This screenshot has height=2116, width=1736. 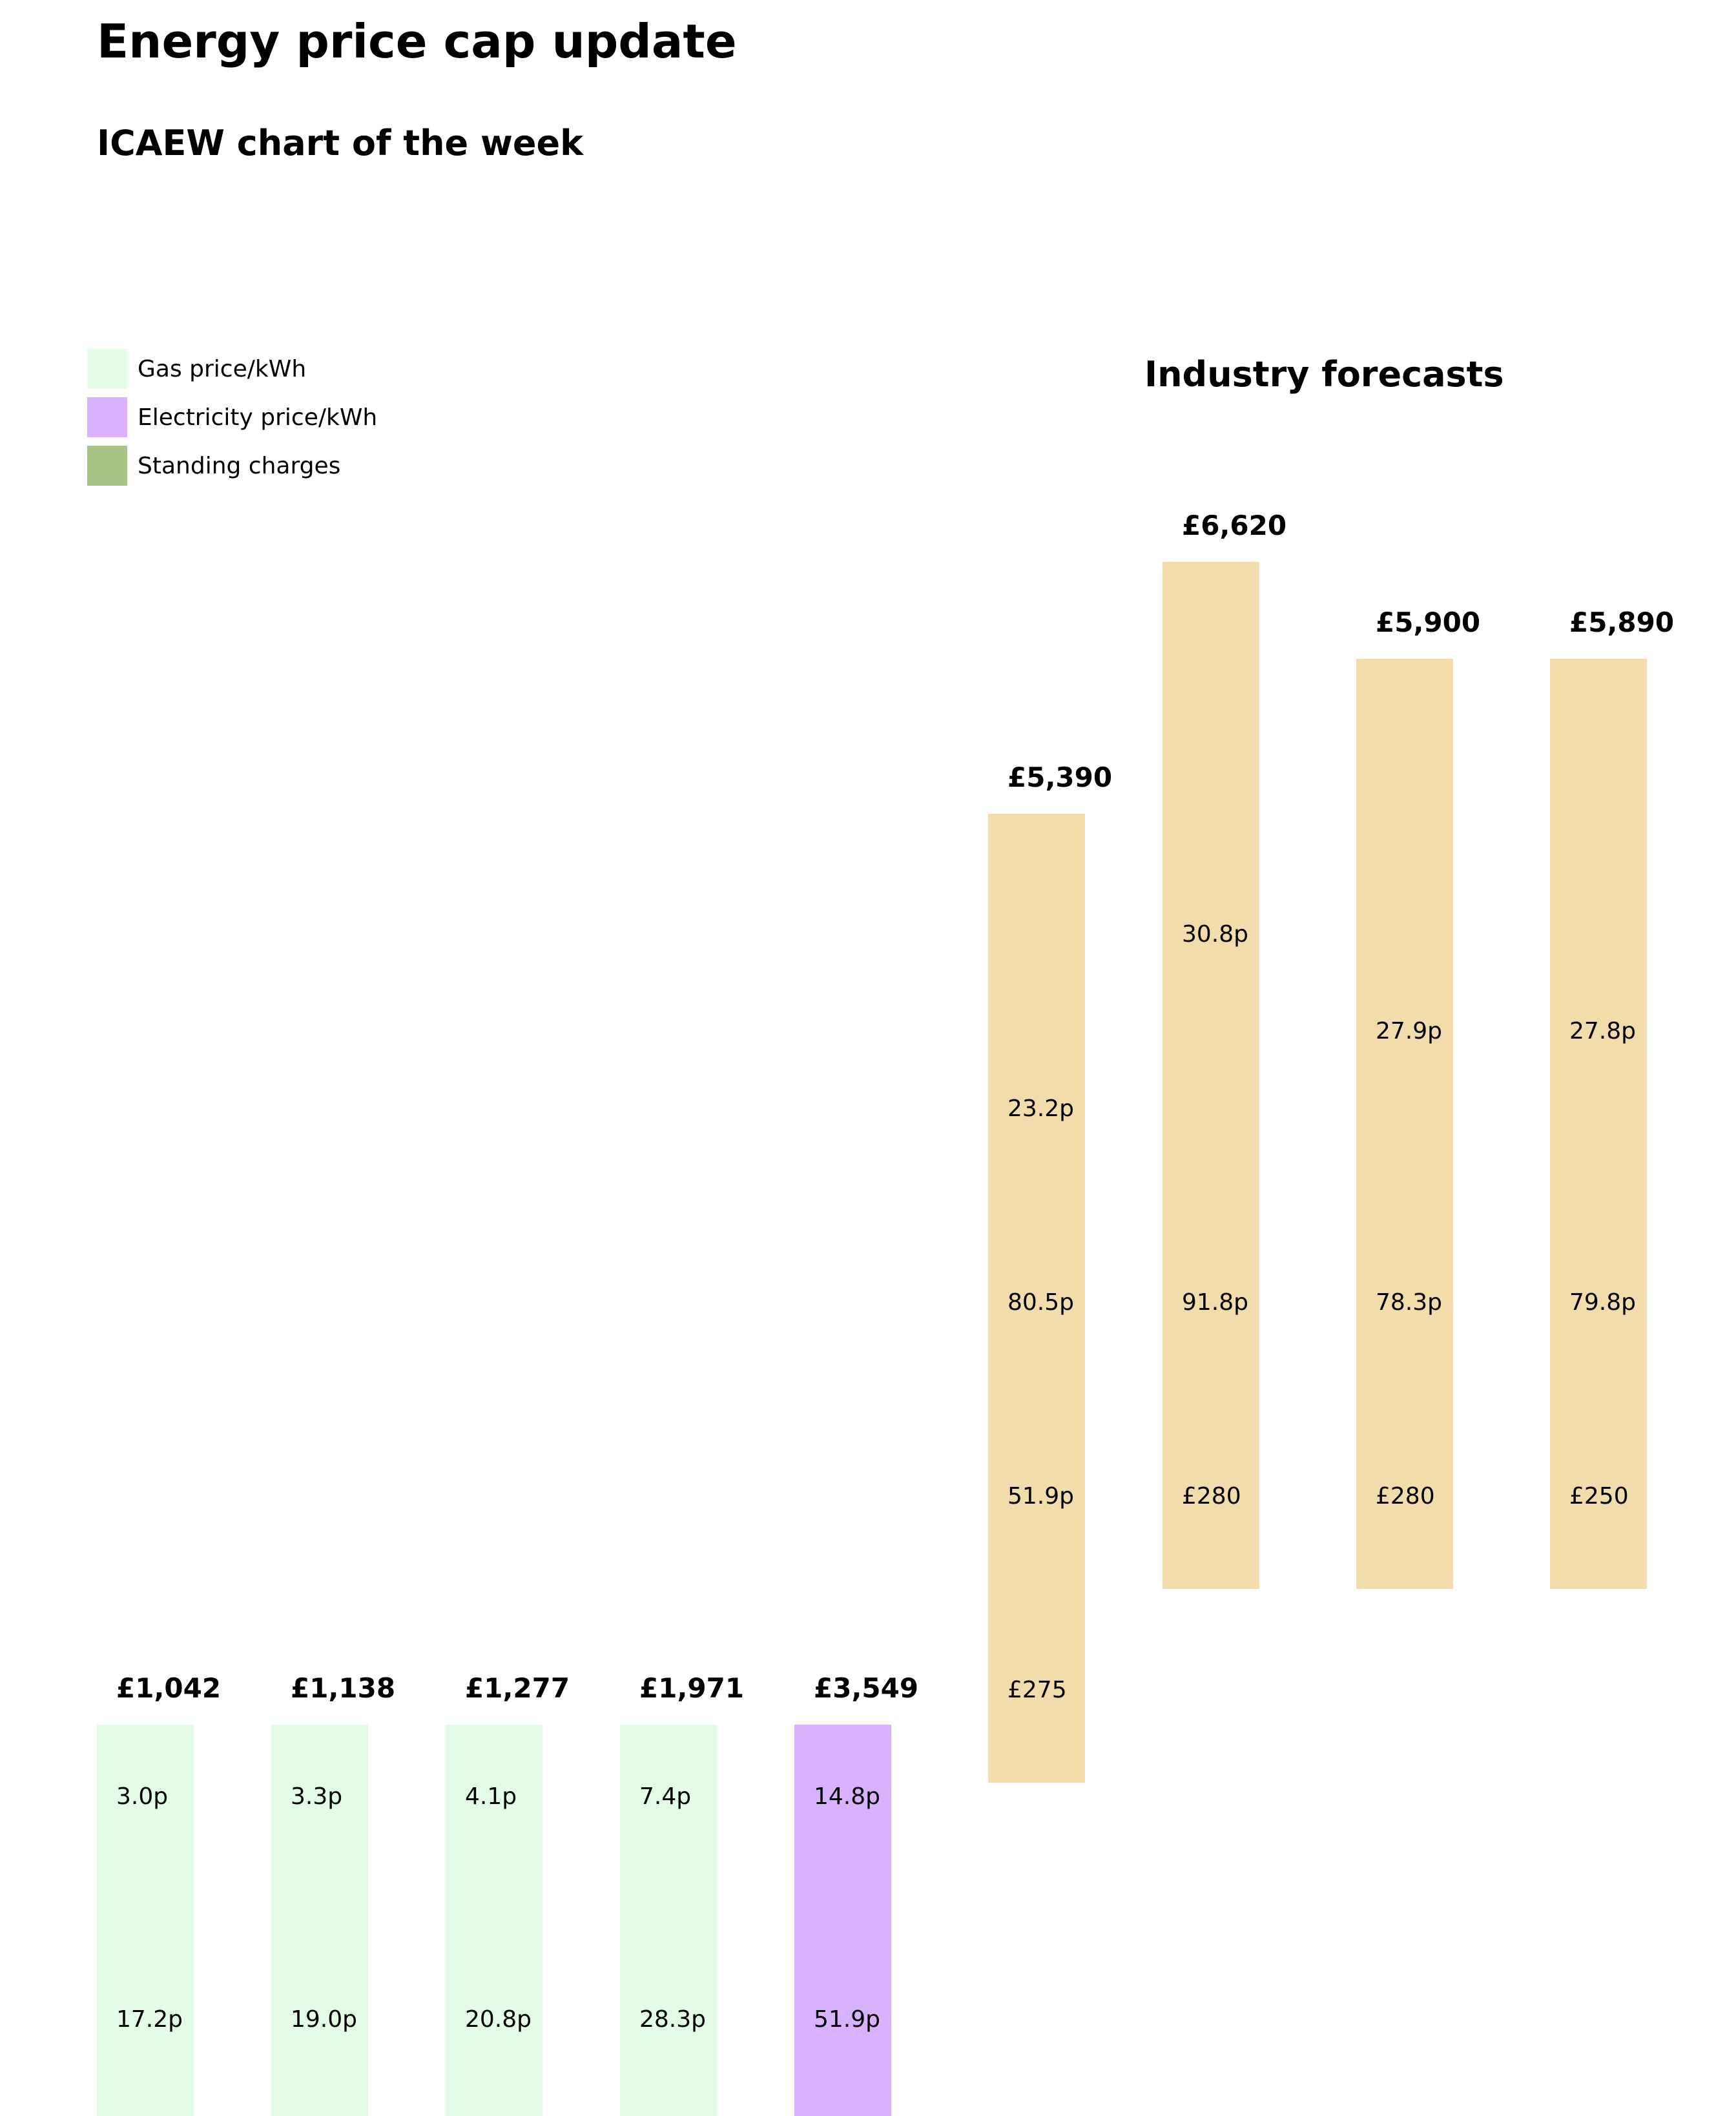 I want to click on bar-total-label: £1,277, so click(x=517, y=1688).